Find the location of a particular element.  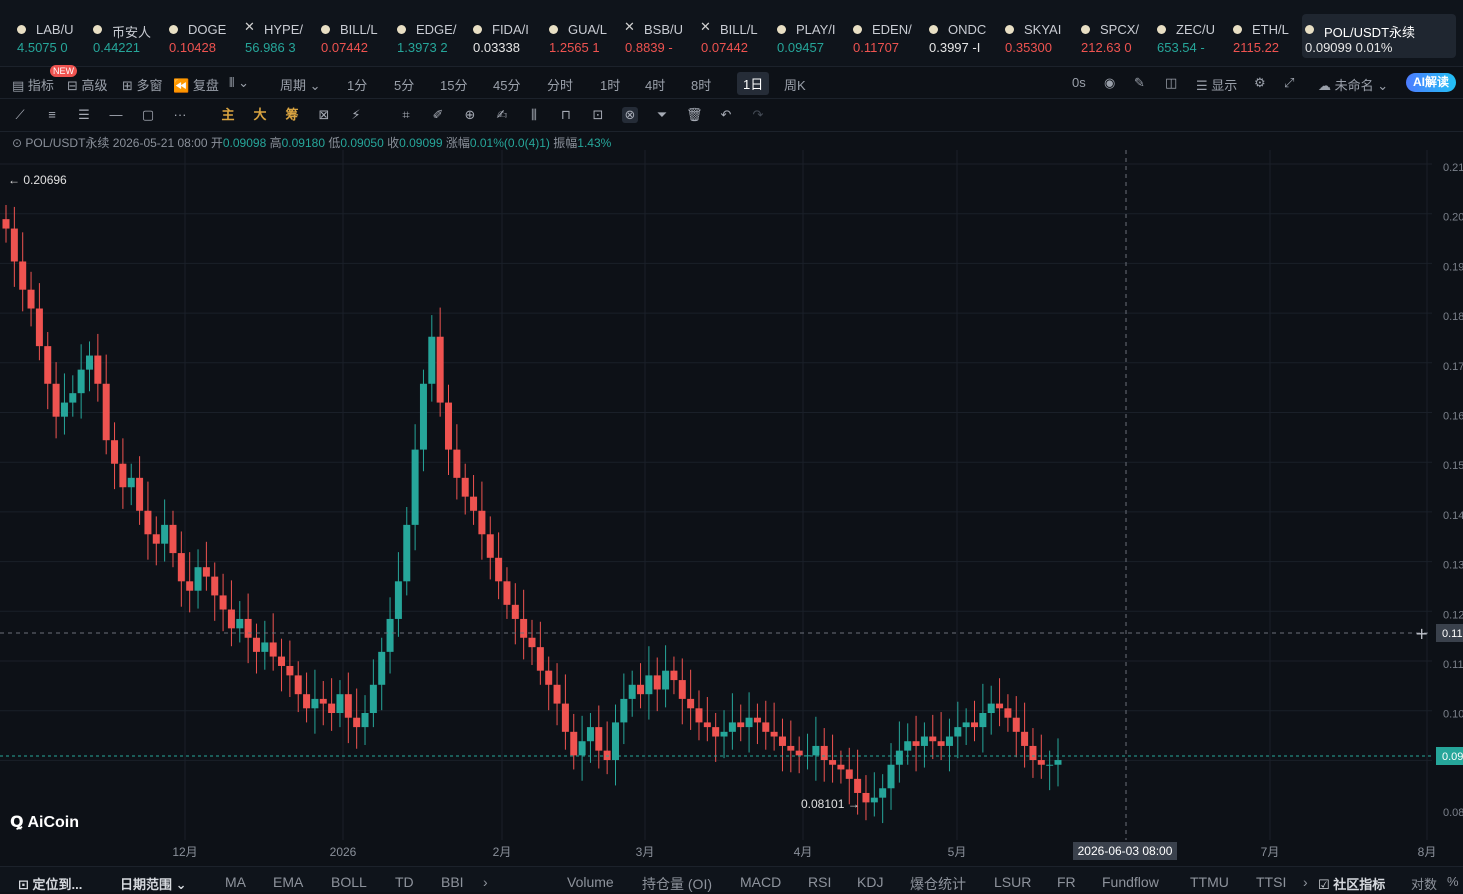

ticker-name: HYPE/ is located at coordinates (284, 29).